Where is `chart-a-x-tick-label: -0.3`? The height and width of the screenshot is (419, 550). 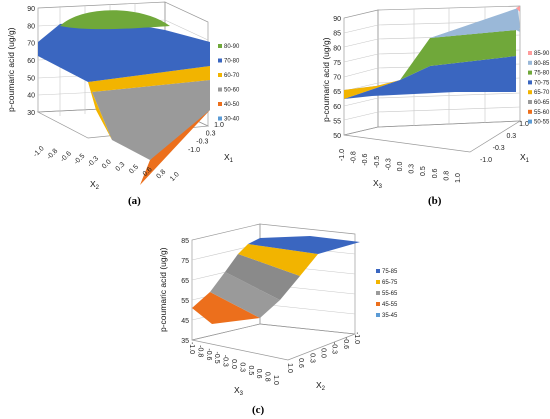
chart-a-x-tick-label: -0.3 is located at coordinates (94, 162).